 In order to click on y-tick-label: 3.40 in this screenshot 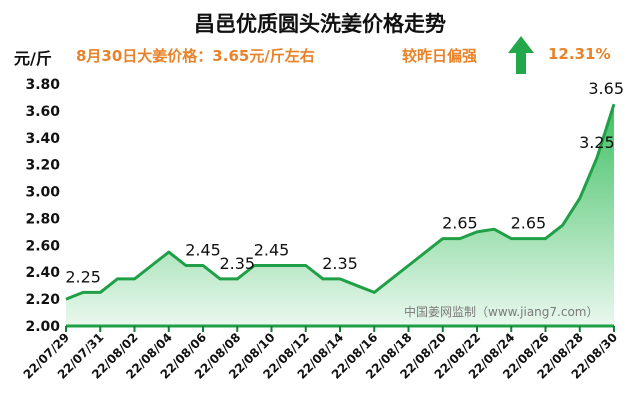, I will do `click(42, 139)`.